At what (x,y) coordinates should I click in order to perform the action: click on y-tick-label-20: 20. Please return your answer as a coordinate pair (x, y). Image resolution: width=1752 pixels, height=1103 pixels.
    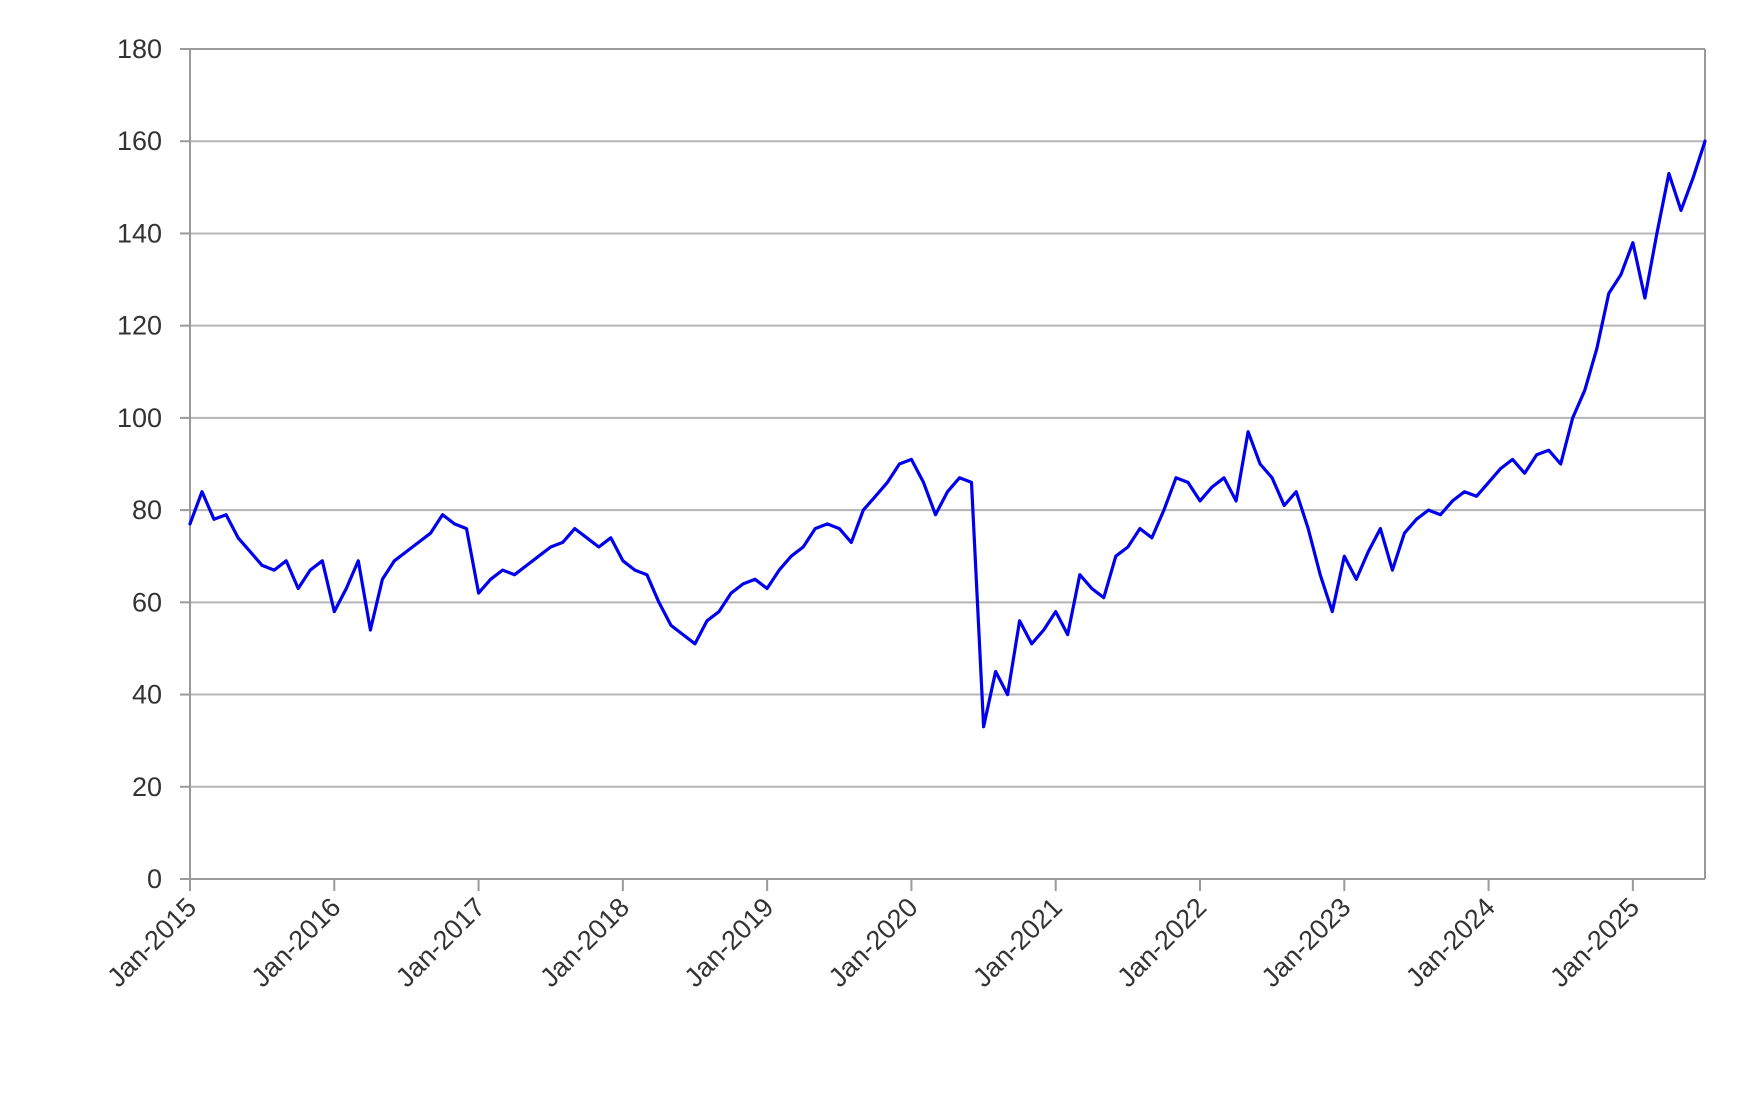
    Looking at the image, I should click on (147, 787).